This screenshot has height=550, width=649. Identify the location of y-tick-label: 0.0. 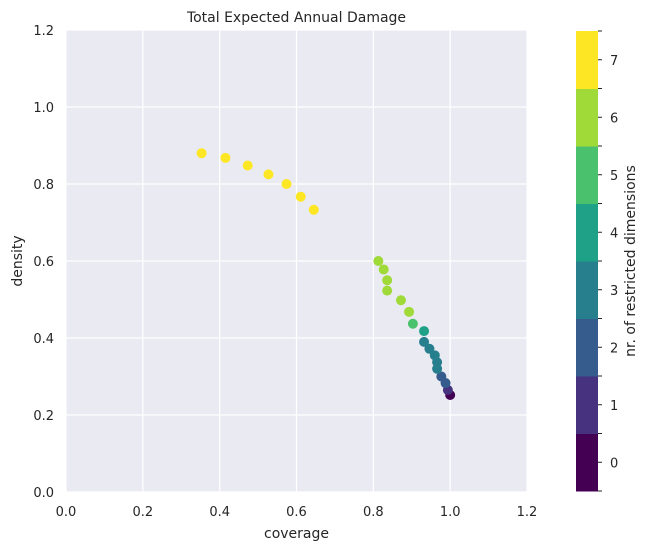
(43, 493).